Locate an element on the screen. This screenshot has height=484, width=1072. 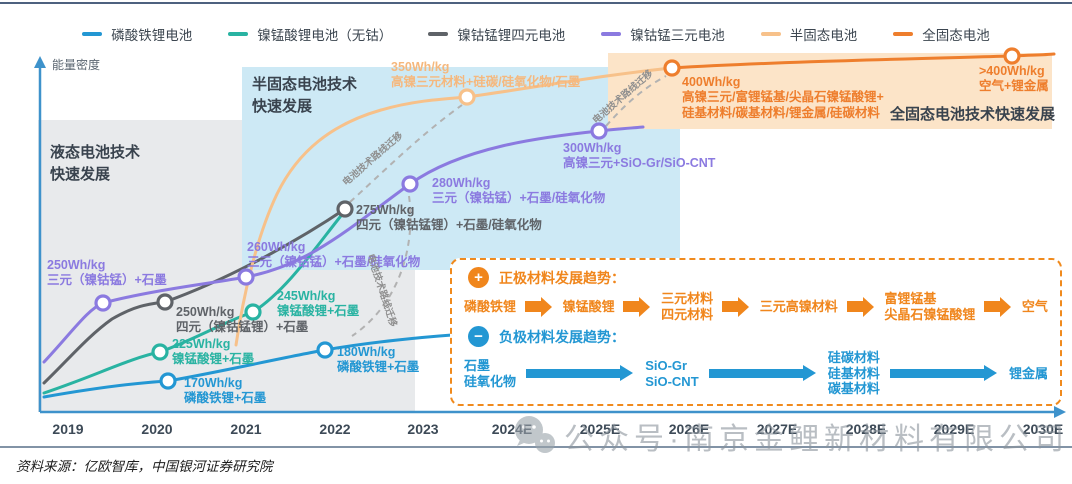
legend-item: 镍锰酸锂电池（无钴） is located at coordinates (310, 34).